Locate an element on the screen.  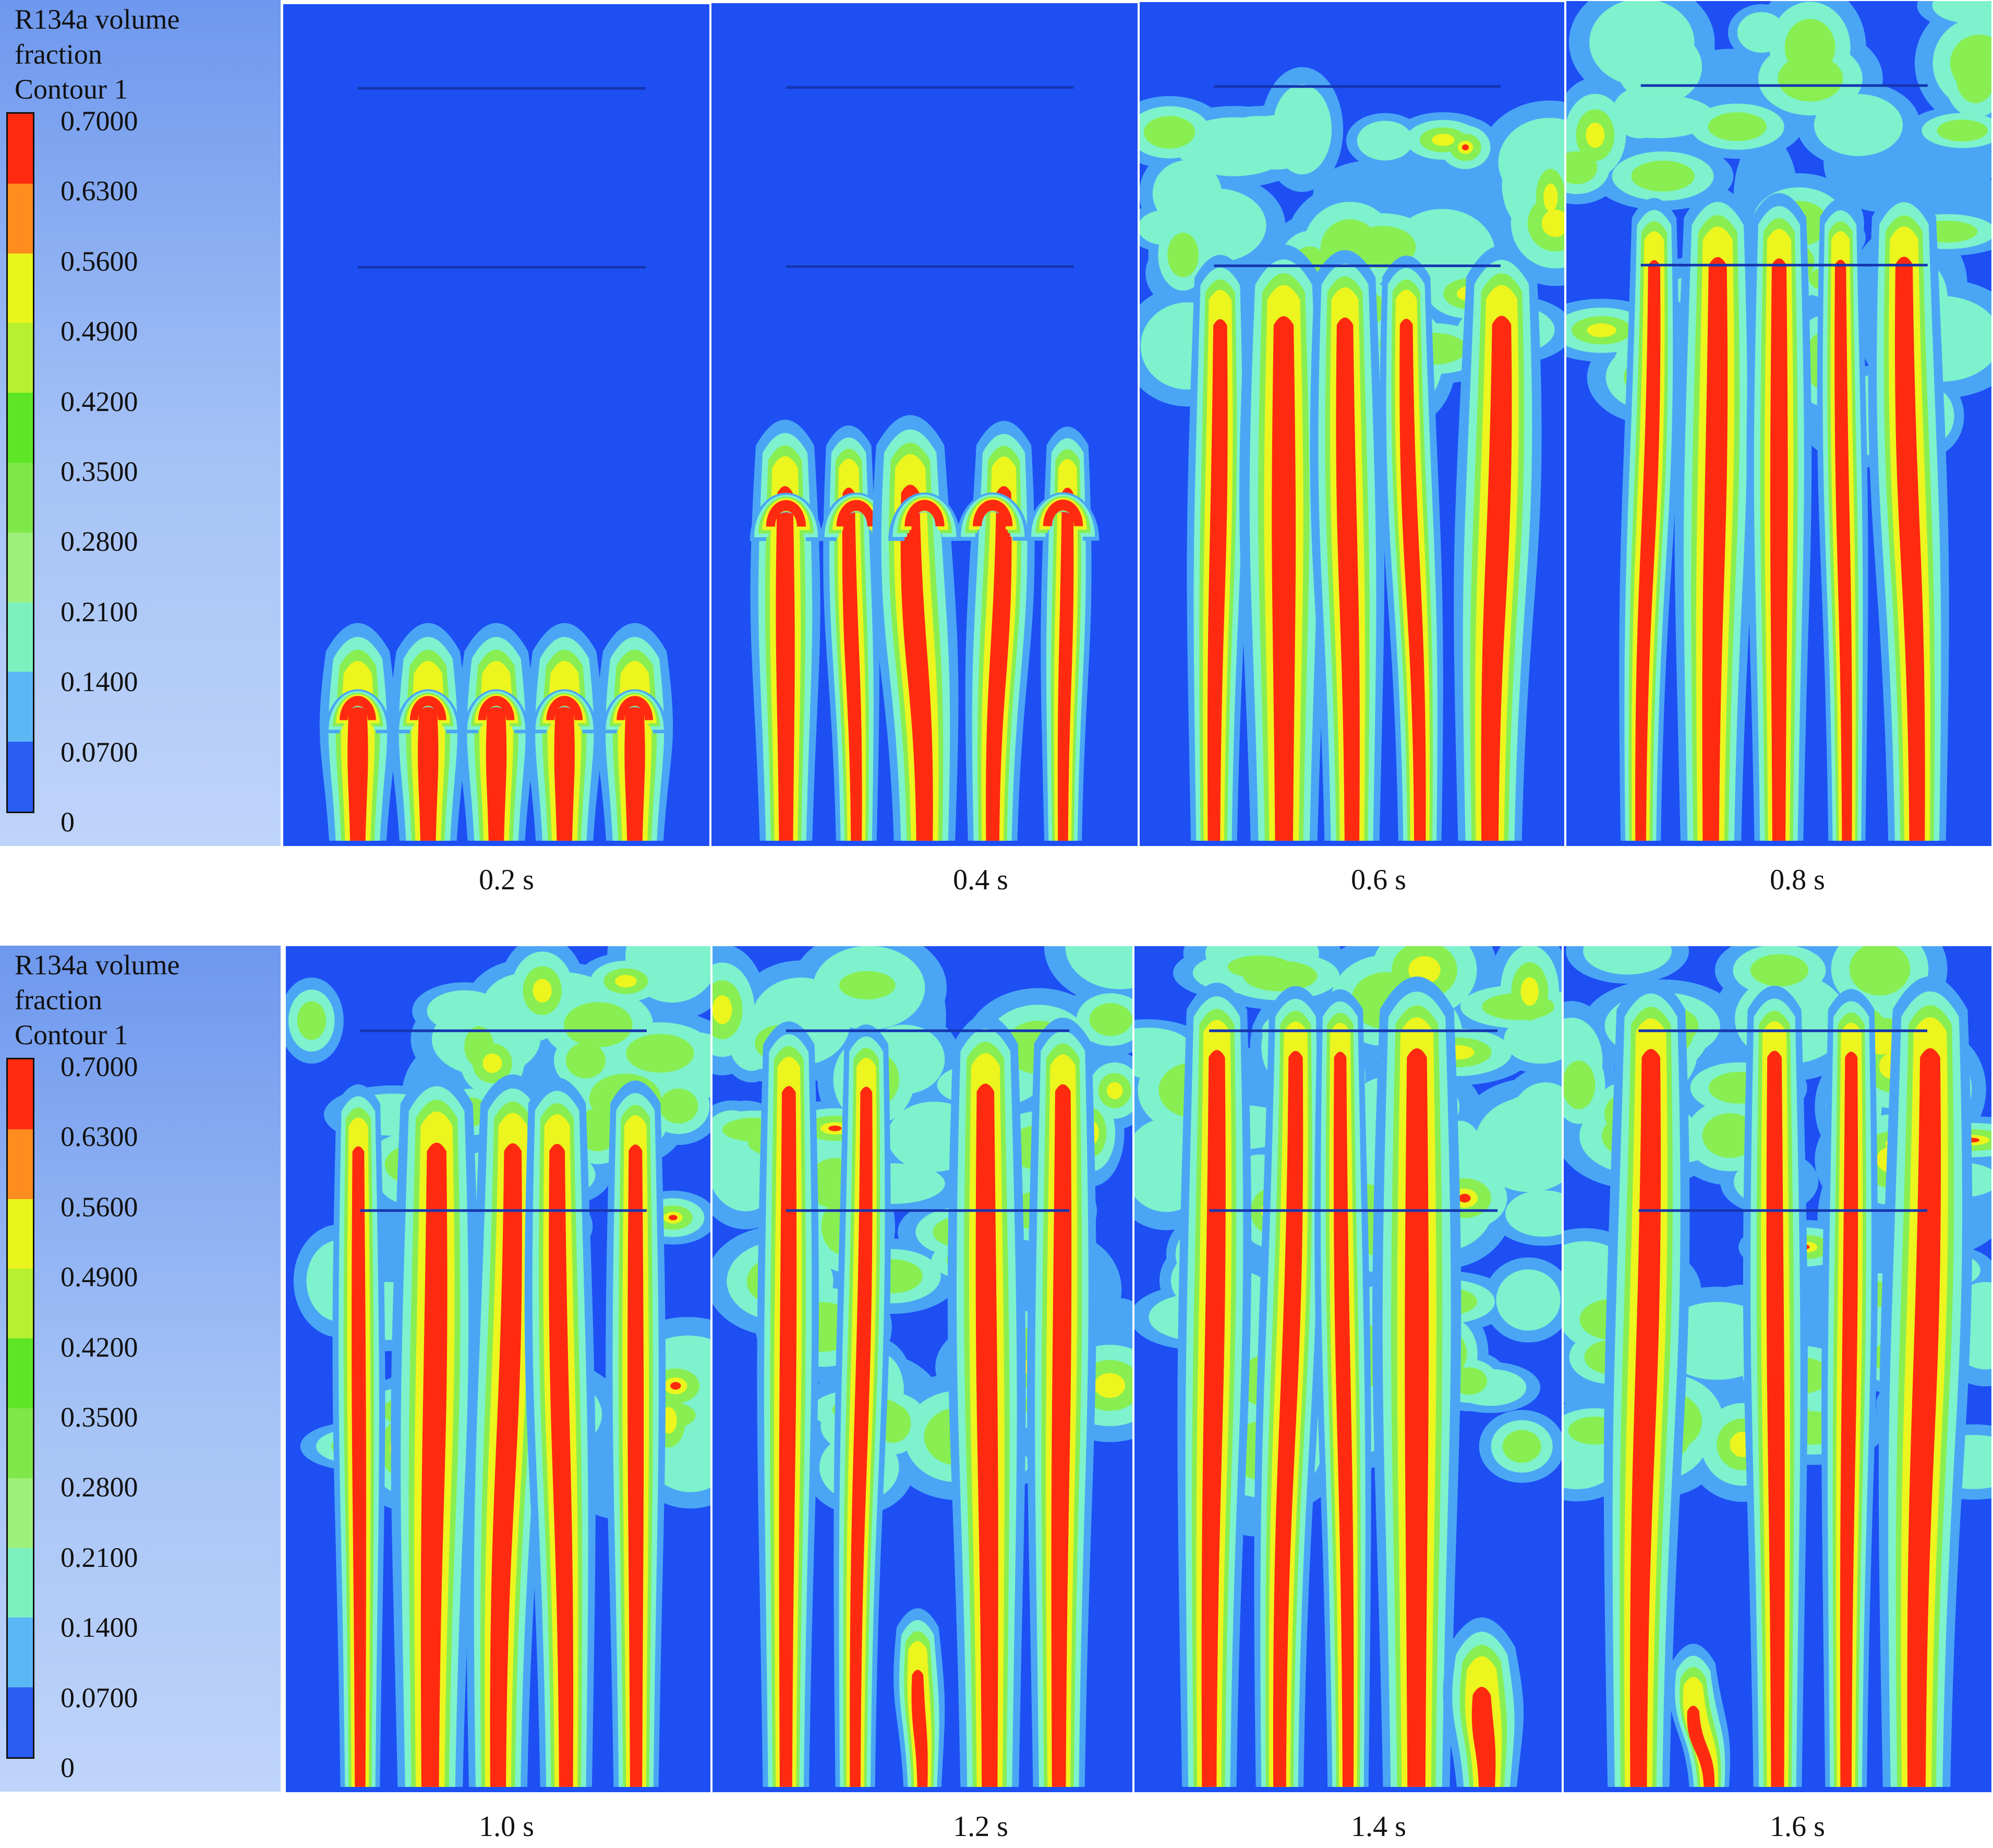
time-label: 0.2 s is located at coordinates (506, 880).